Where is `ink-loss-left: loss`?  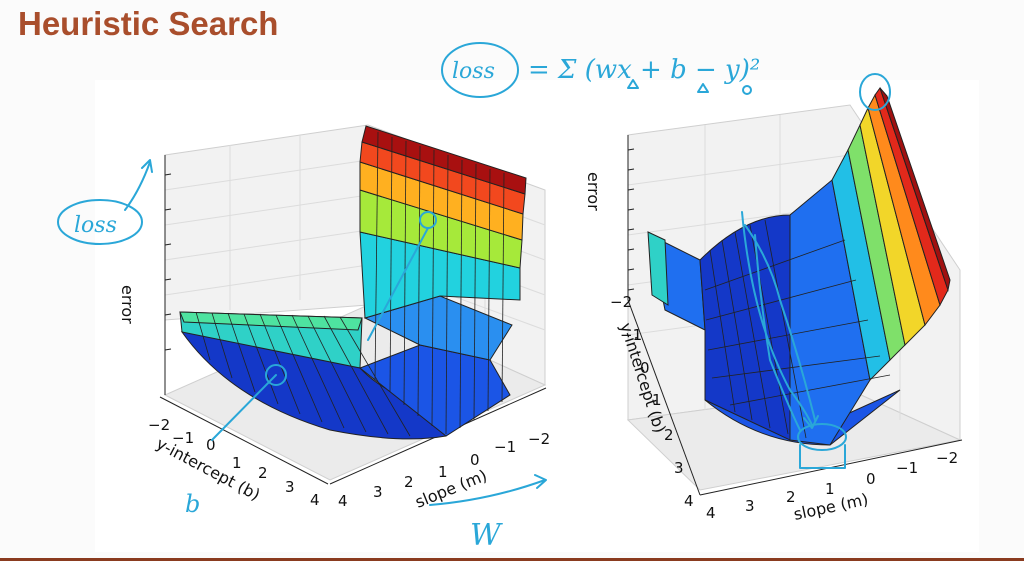
ink-loss-left: loss is located at coordinates (95, 225).